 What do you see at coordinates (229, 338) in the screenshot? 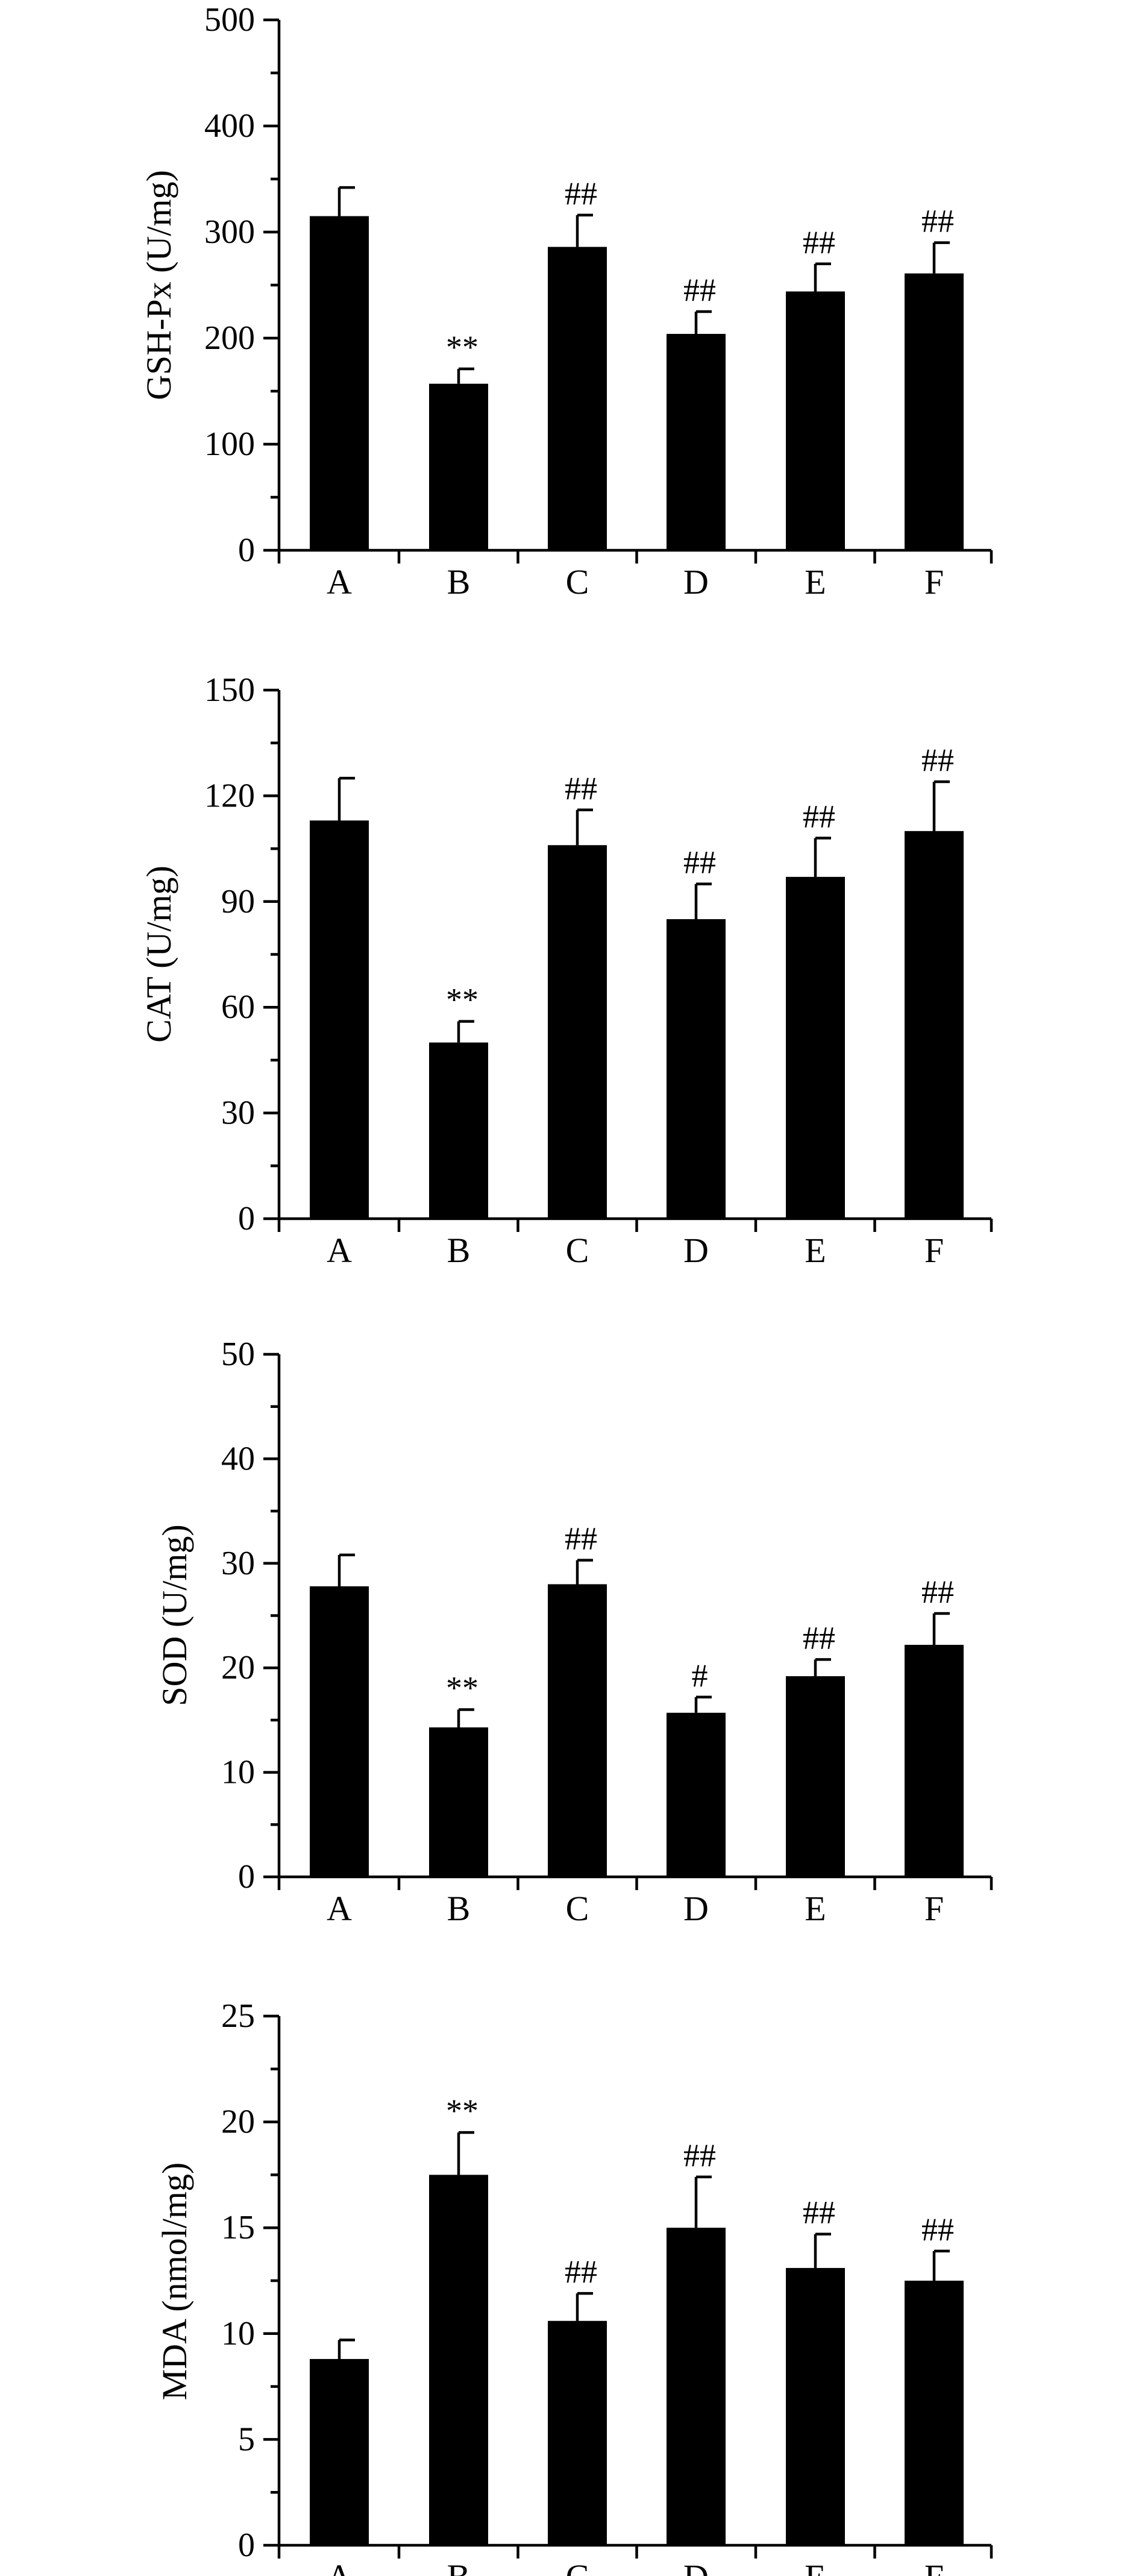
I see `y-tick-label: 200` at bounding box center [229, 338].